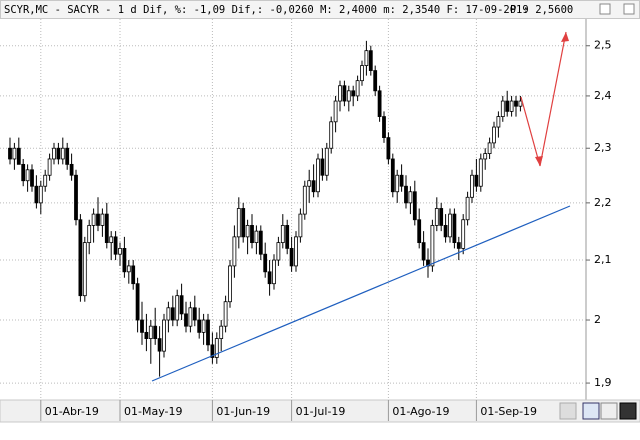  What do you see at coordinates (603, 147) in the screenshot?
I see `y-tick-label: 2,3` at bounding box center [603, 147].